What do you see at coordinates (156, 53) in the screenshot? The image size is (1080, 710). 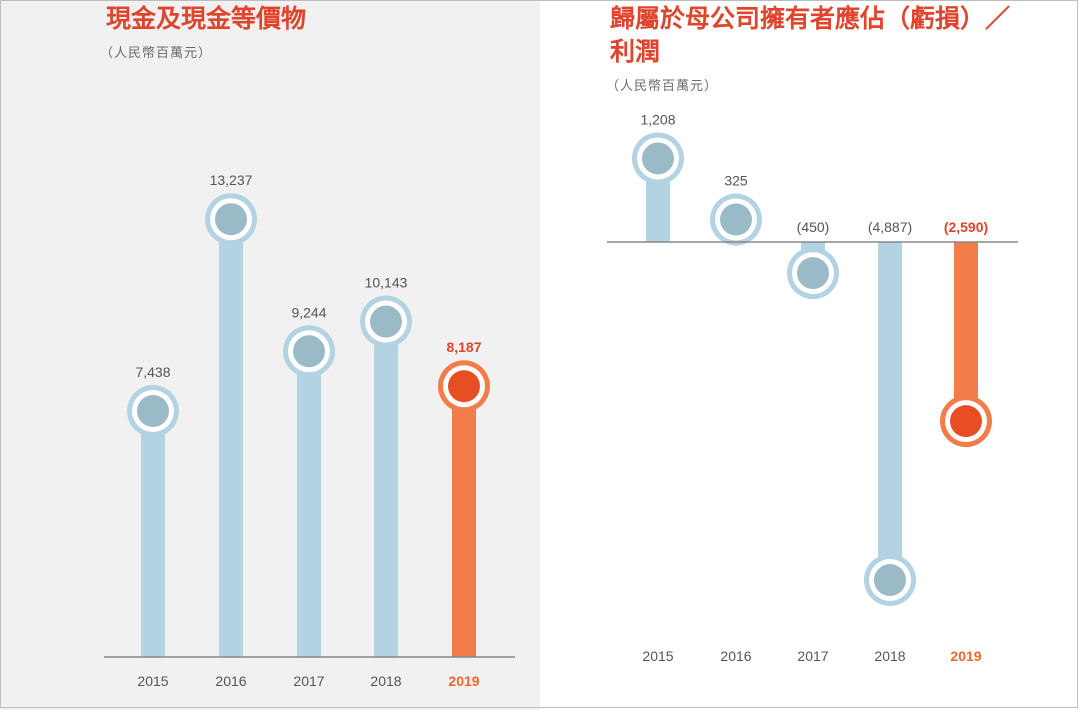 I see `left-chart-unit: （人民幣百萬元）` at bounding box center [156, 53].